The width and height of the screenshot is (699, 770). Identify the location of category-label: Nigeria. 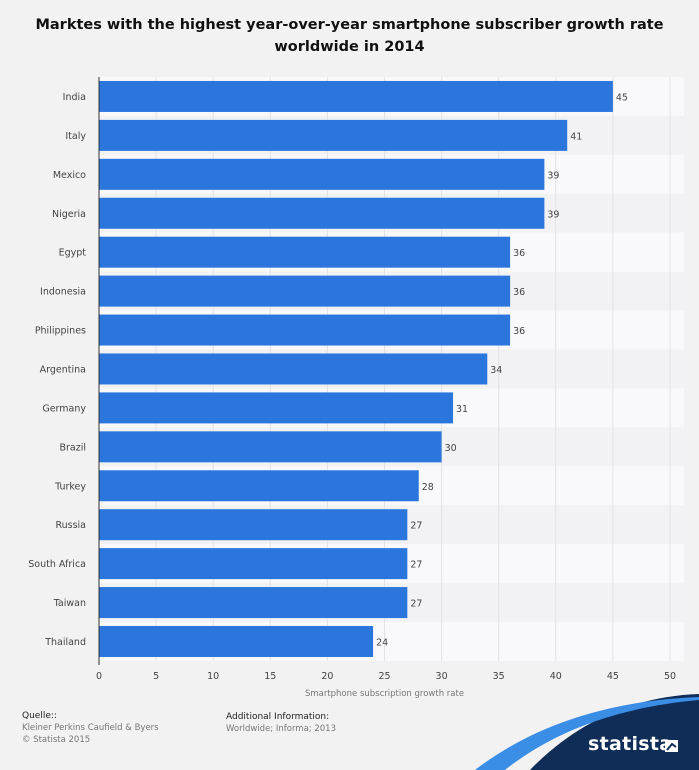
(69, 214).